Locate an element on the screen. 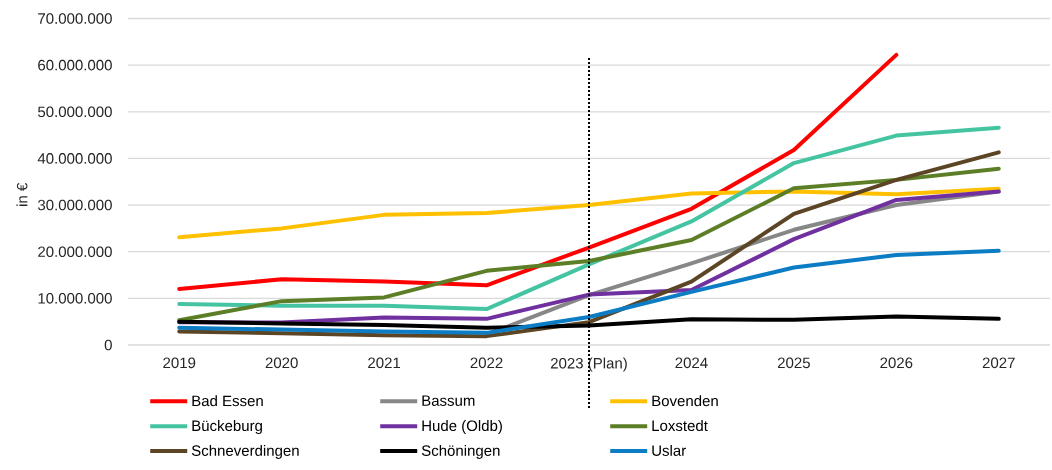 The width and height of the screenshot is (1052, 470). y-axis-title: in € is located at coordinates (22, 194).